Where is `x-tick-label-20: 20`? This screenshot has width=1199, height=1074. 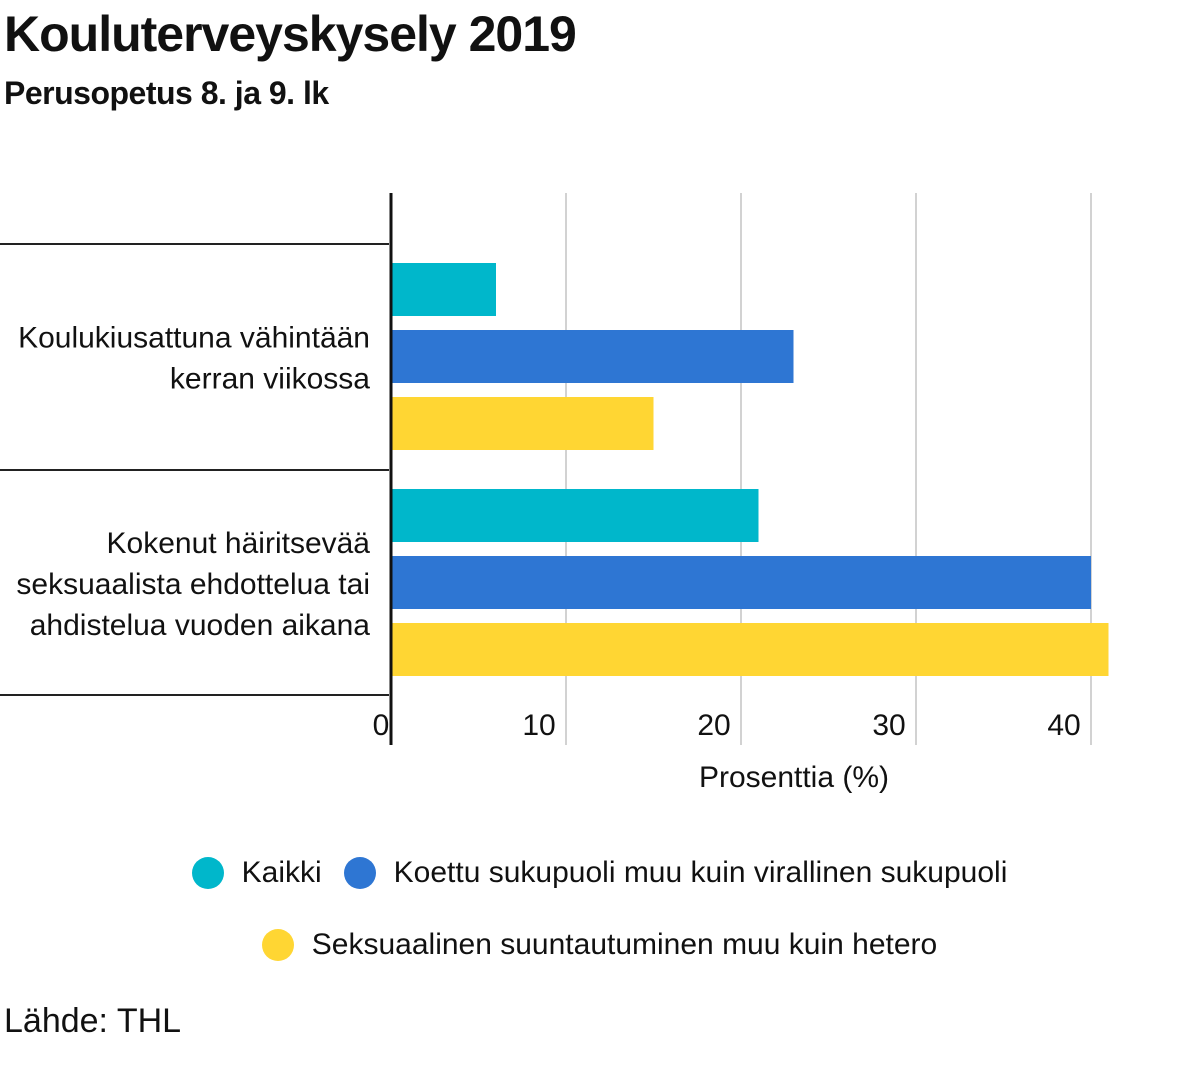
x-tick-label-20: 20 is located at coordinates (713, 725).